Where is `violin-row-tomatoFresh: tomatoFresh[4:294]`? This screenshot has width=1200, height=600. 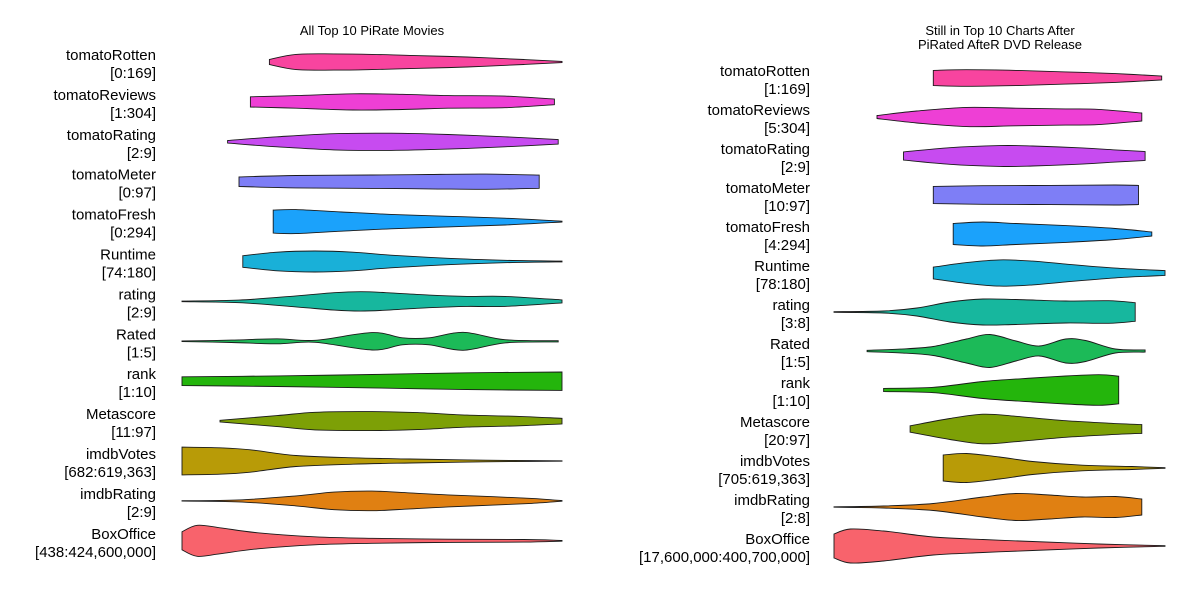
violin-row-tomatoFresh: tomatoFresh[4:294] is located at coordinates (939, 236).